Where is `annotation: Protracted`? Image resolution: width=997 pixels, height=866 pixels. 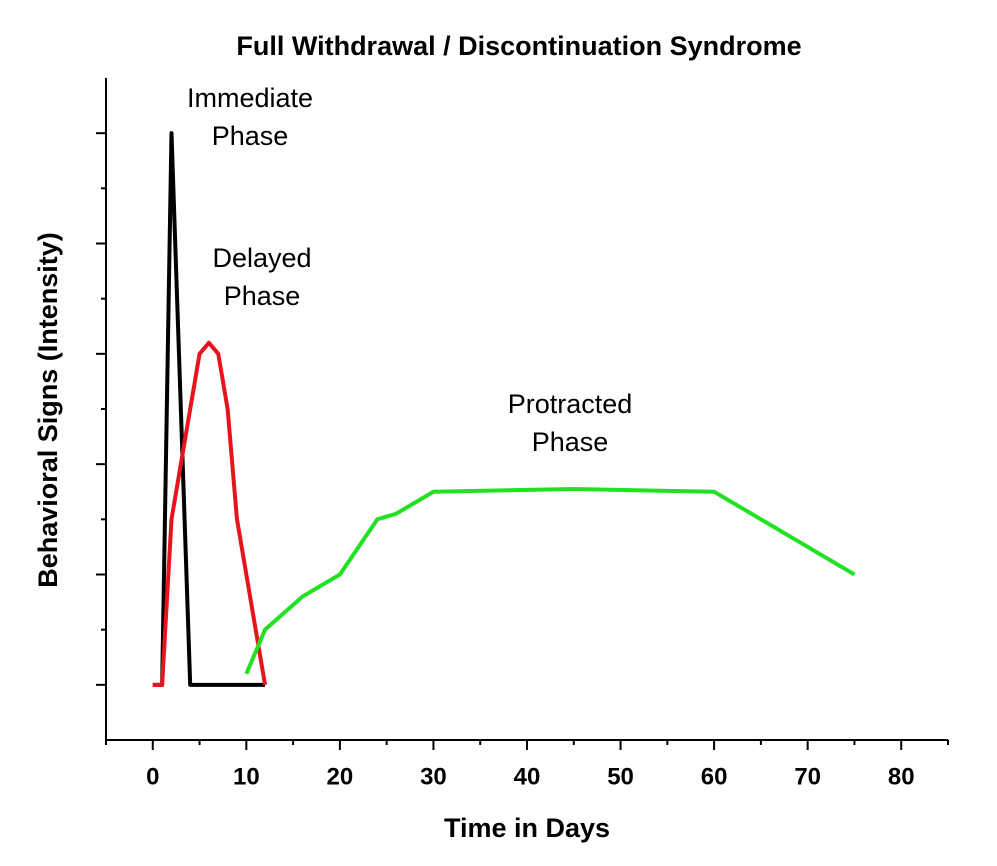
annotation: Protracted is located at coordinates (570, 404).